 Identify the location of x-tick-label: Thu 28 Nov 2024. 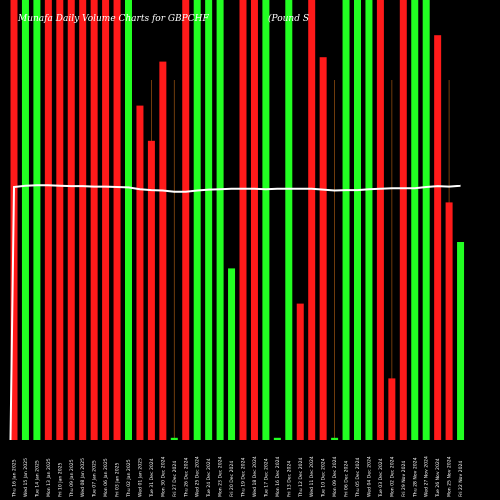
(415, 477).